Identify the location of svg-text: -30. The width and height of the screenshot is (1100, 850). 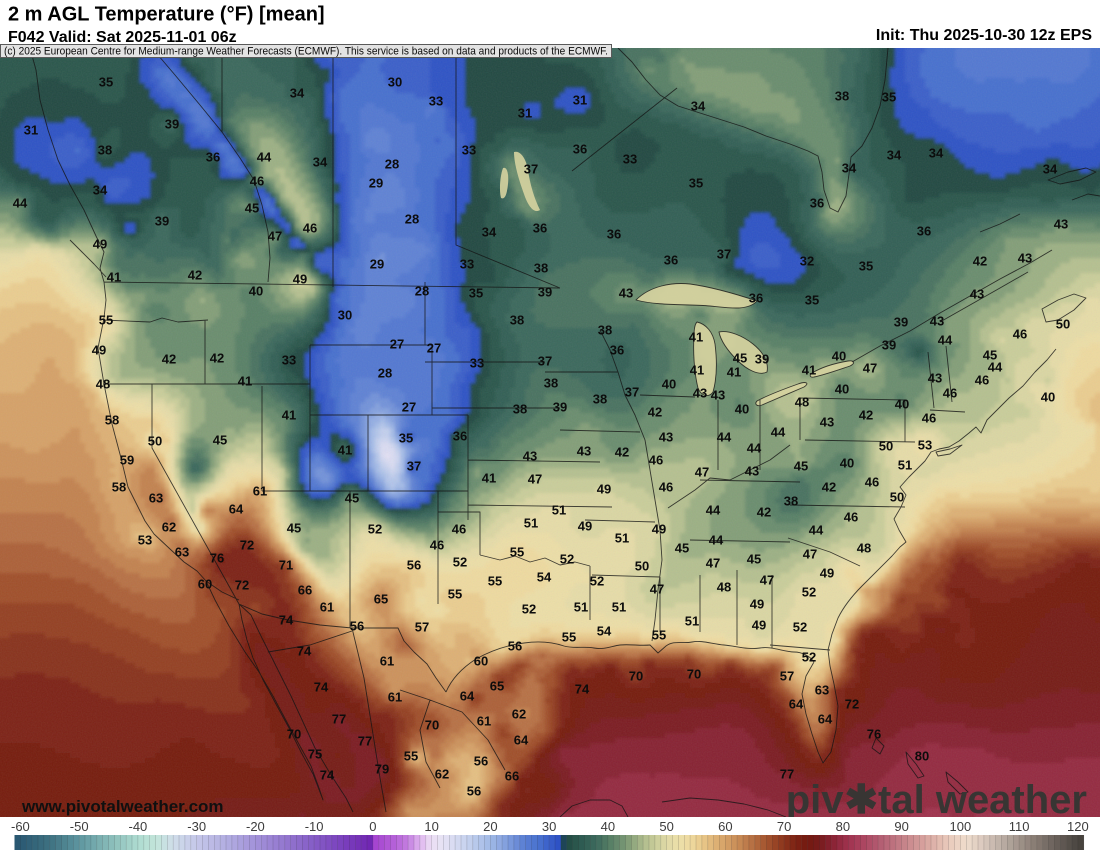
(196, 826).